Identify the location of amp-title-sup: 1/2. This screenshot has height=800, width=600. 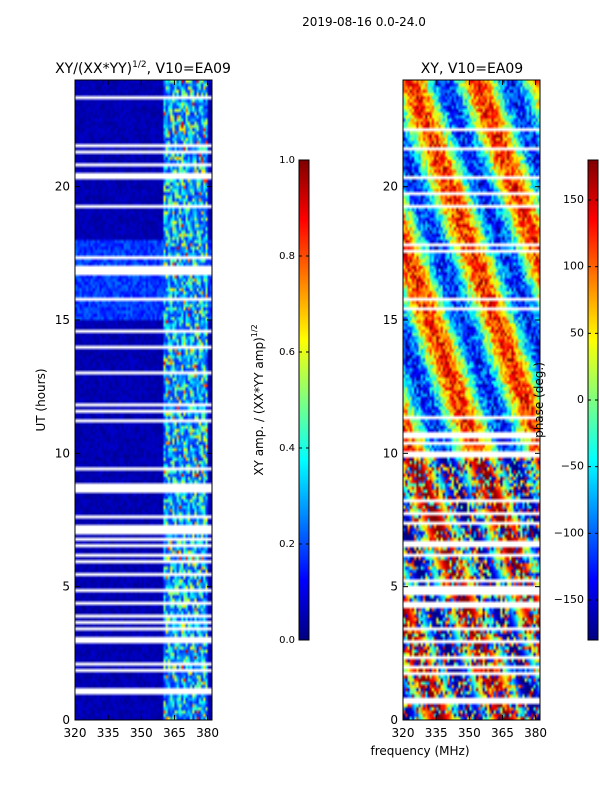
(139, 65).